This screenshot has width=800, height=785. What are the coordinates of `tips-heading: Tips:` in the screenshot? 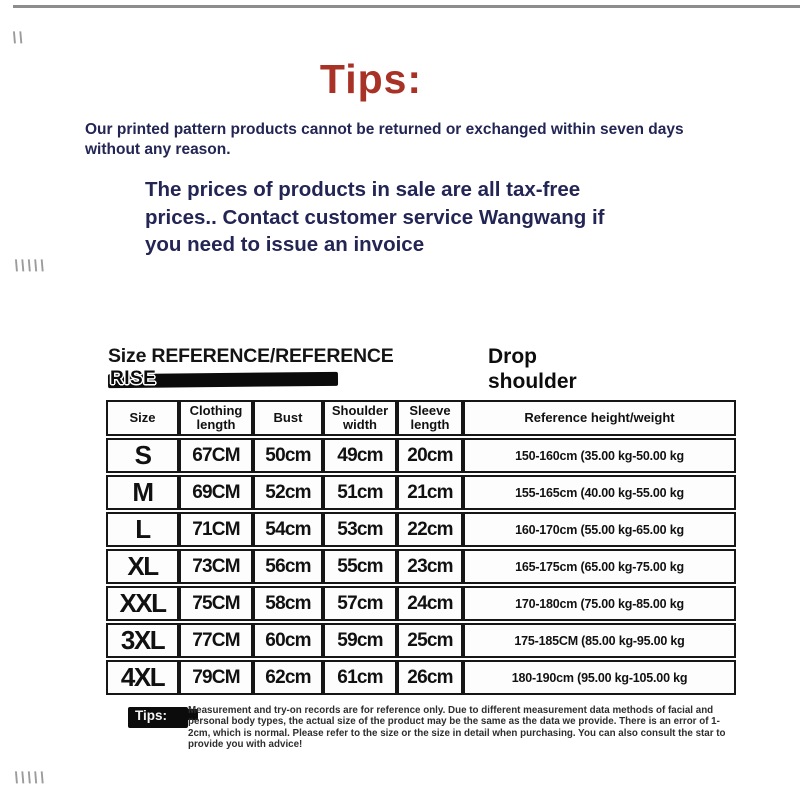 It's located at (371, 79).